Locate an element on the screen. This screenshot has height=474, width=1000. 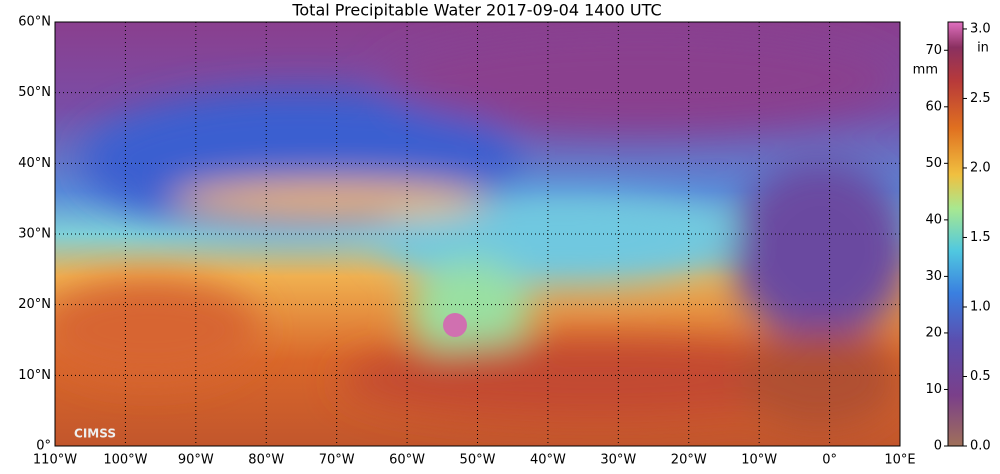
lat-tick-label: 0° is located at coordinates (43, 446).